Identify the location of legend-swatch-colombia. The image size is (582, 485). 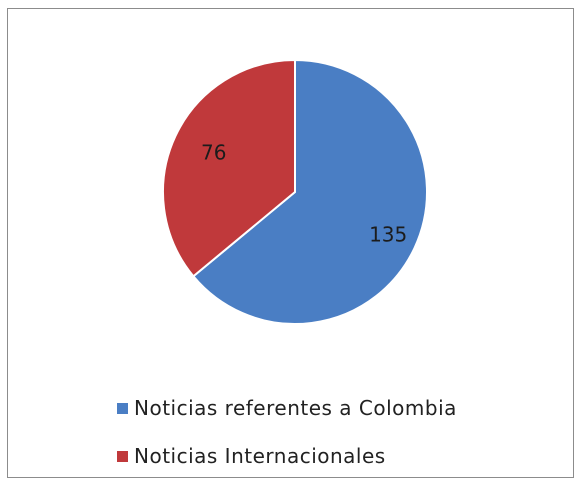
(122, 408).